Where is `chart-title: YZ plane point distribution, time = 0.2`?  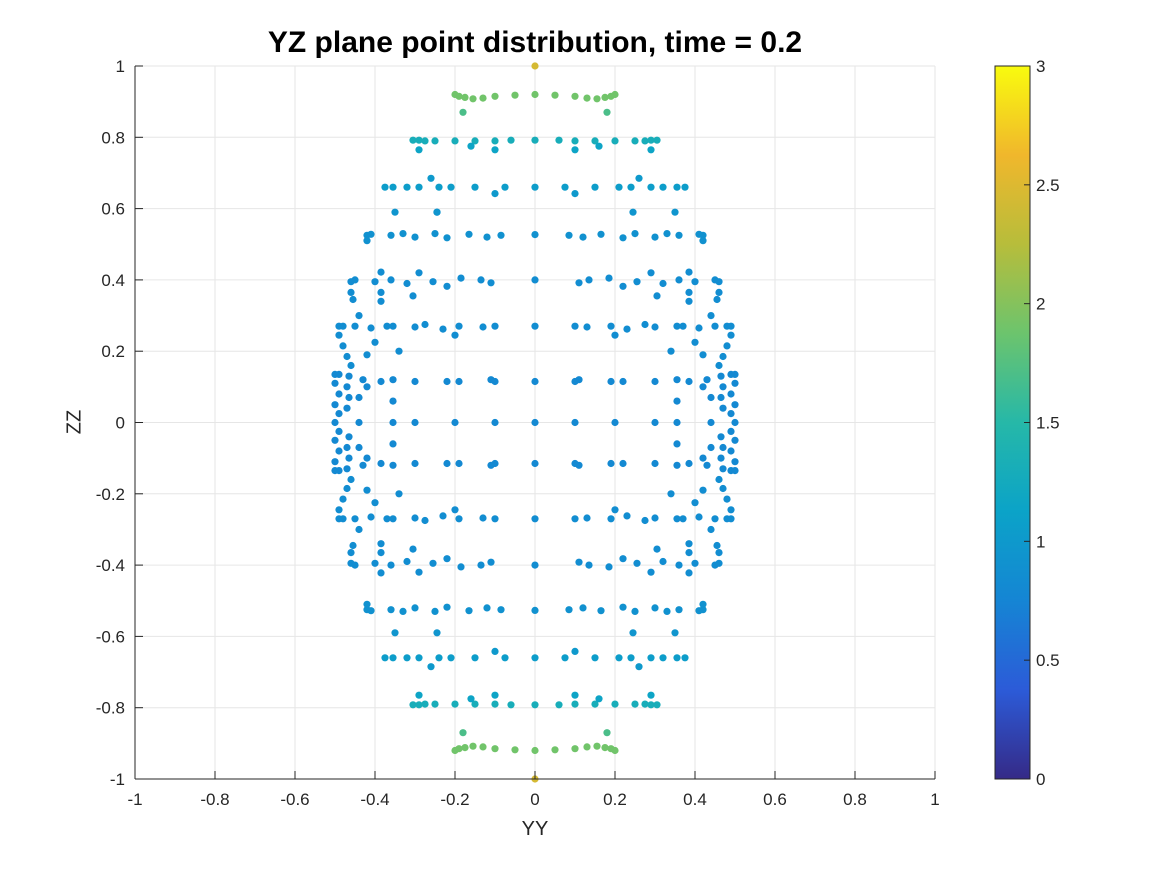
chart-title: YZ plane point distribution, time = 0.2 is located at coordinates (535, 42).